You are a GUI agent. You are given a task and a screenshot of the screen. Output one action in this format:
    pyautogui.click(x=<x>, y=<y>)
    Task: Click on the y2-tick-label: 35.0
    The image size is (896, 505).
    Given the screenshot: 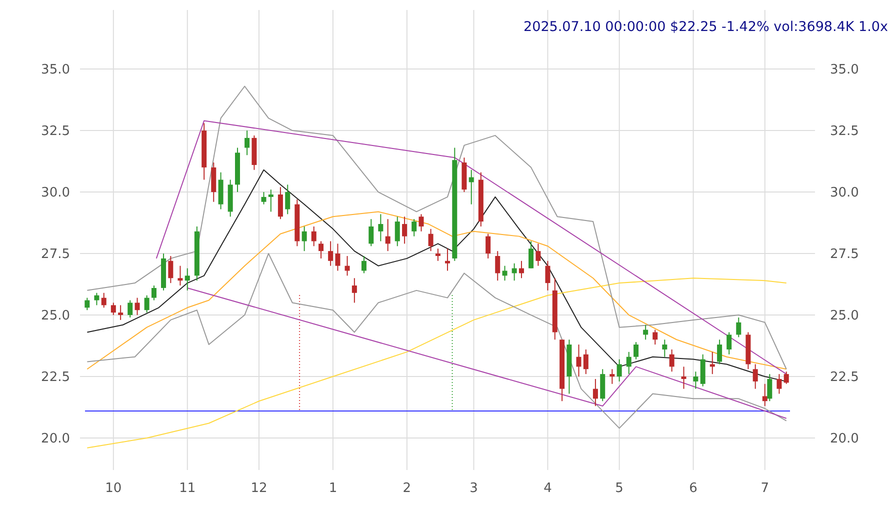 What is the action you would take?
    pyautogui.click(x=844, y=70)
    